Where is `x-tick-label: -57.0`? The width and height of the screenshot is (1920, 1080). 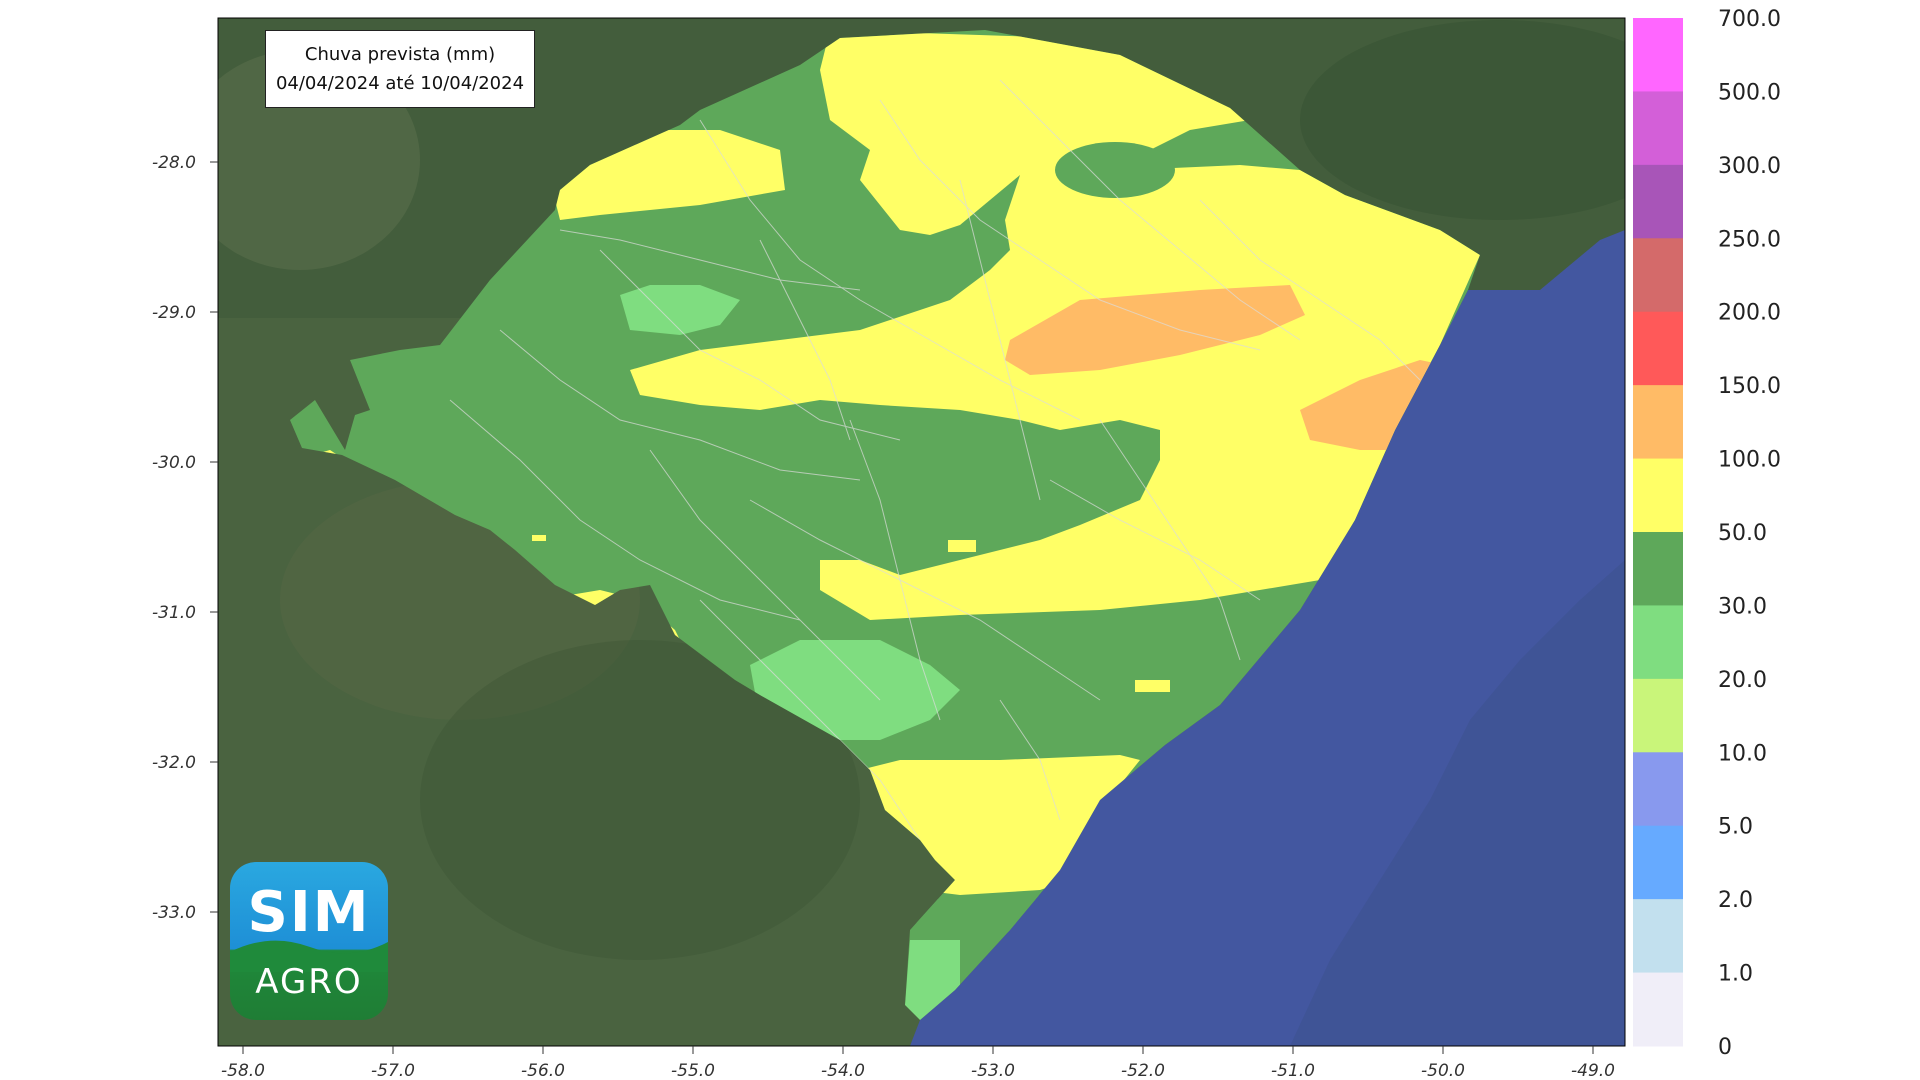 x-tick-label: -57.0 is located at coordinates (393, 1070).